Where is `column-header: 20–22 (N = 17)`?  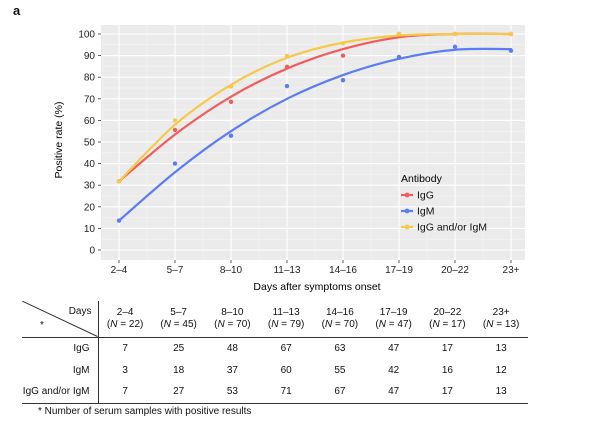 column-header: 20–22 (N = 17) is located at coordinates (447, 319).